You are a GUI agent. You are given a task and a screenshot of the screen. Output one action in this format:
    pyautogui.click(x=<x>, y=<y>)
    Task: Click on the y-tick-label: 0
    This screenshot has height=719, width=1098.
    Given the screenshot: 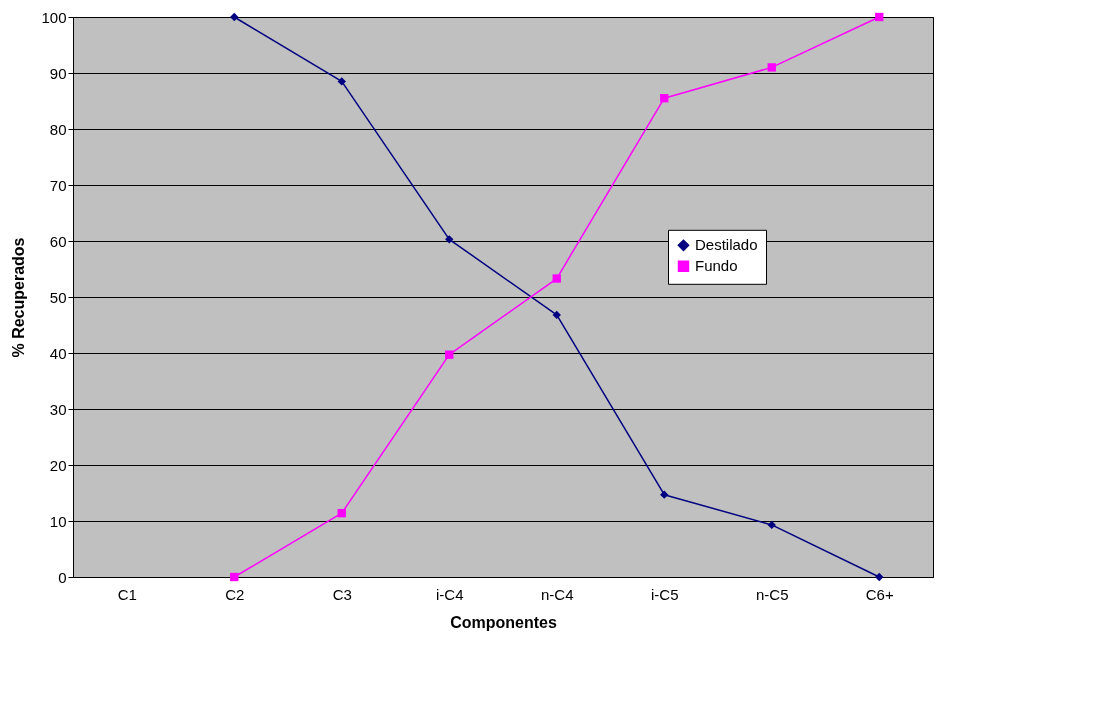 What is the action you would take?
    pyautogui.click(x=62, y=577)
    